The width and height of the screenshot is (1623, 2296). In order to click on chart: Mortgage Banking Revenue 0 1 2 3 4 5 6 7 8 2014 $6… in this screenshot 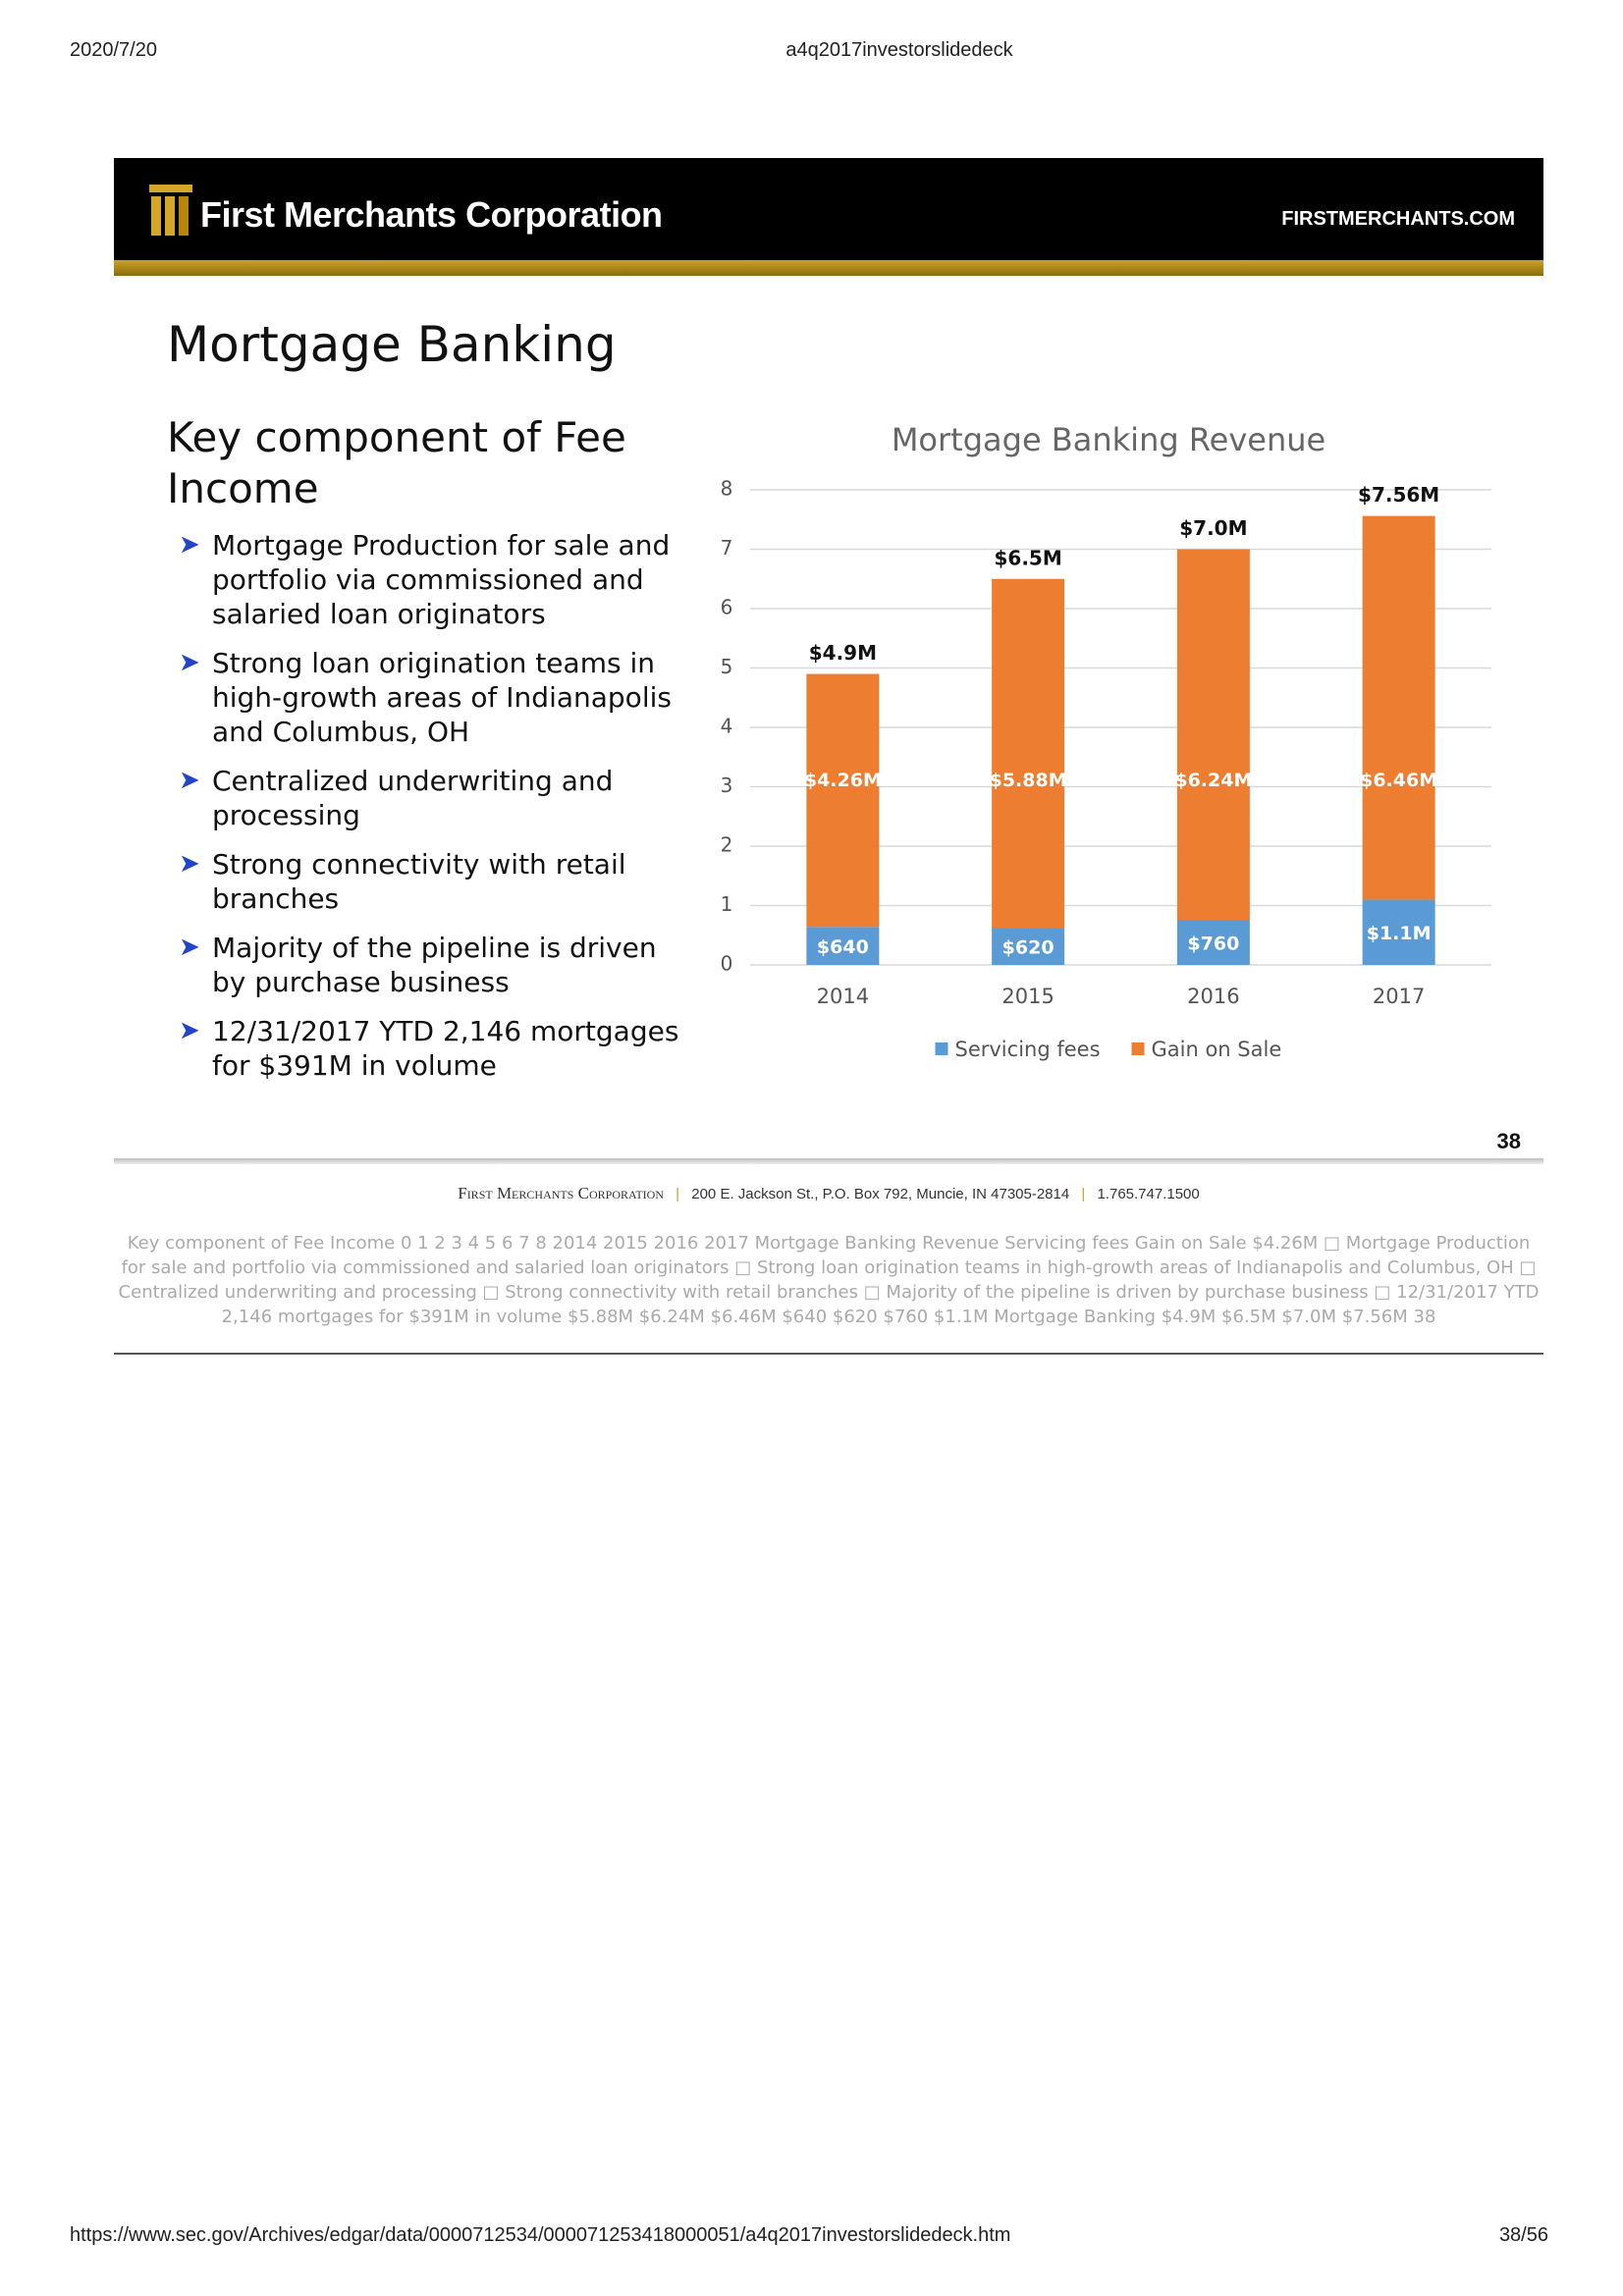, I will do `click(1106, 741)`.